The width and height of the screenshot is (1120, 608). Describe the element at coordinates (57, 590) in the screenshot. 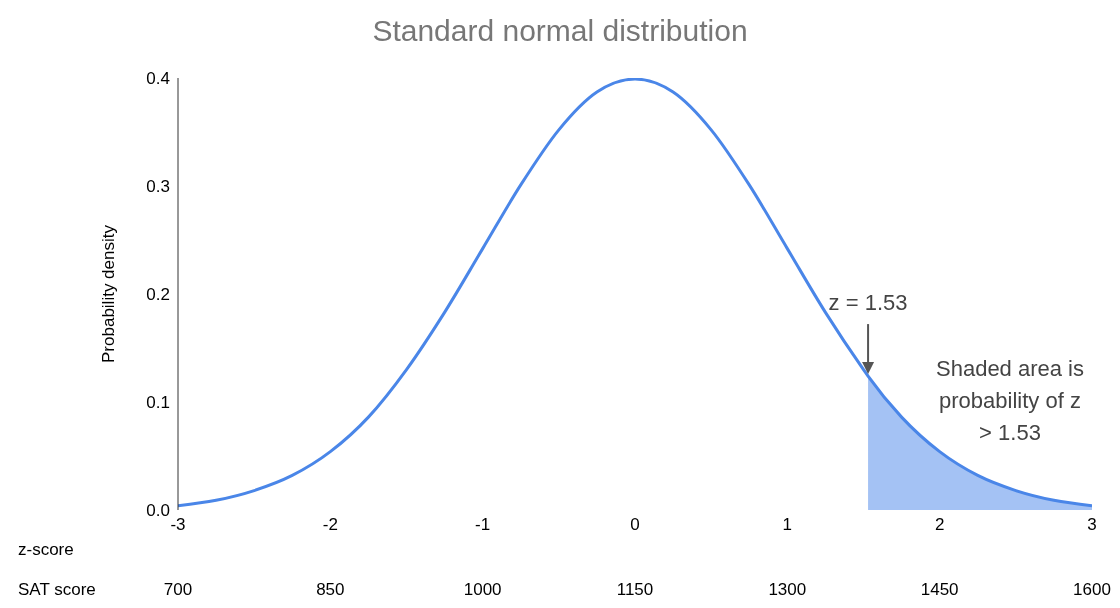

I see `x2-axis-title: SAT score` at that location.